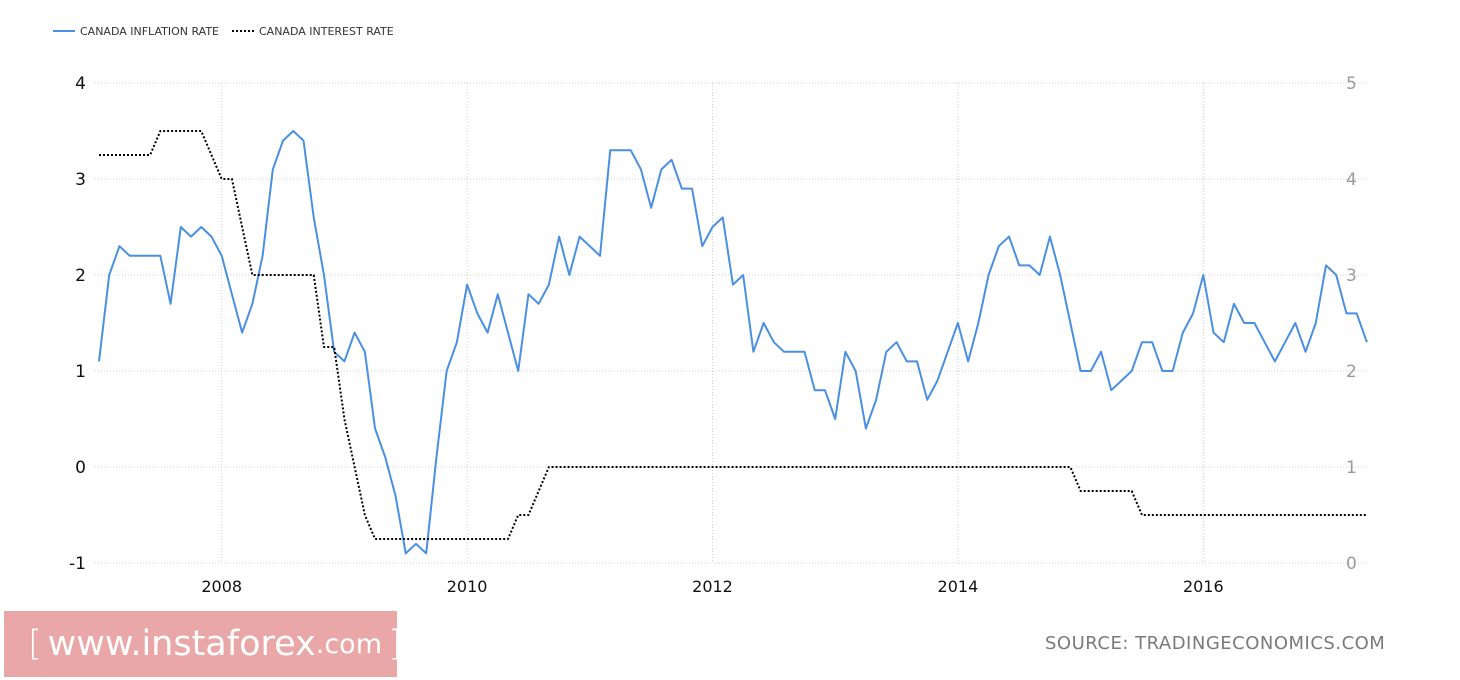 This screenshot has height=680, width=1460. Describe the element at coordinates (395, 644) in the screenshot. I see `watermark-close-bracket: ]` at that location.